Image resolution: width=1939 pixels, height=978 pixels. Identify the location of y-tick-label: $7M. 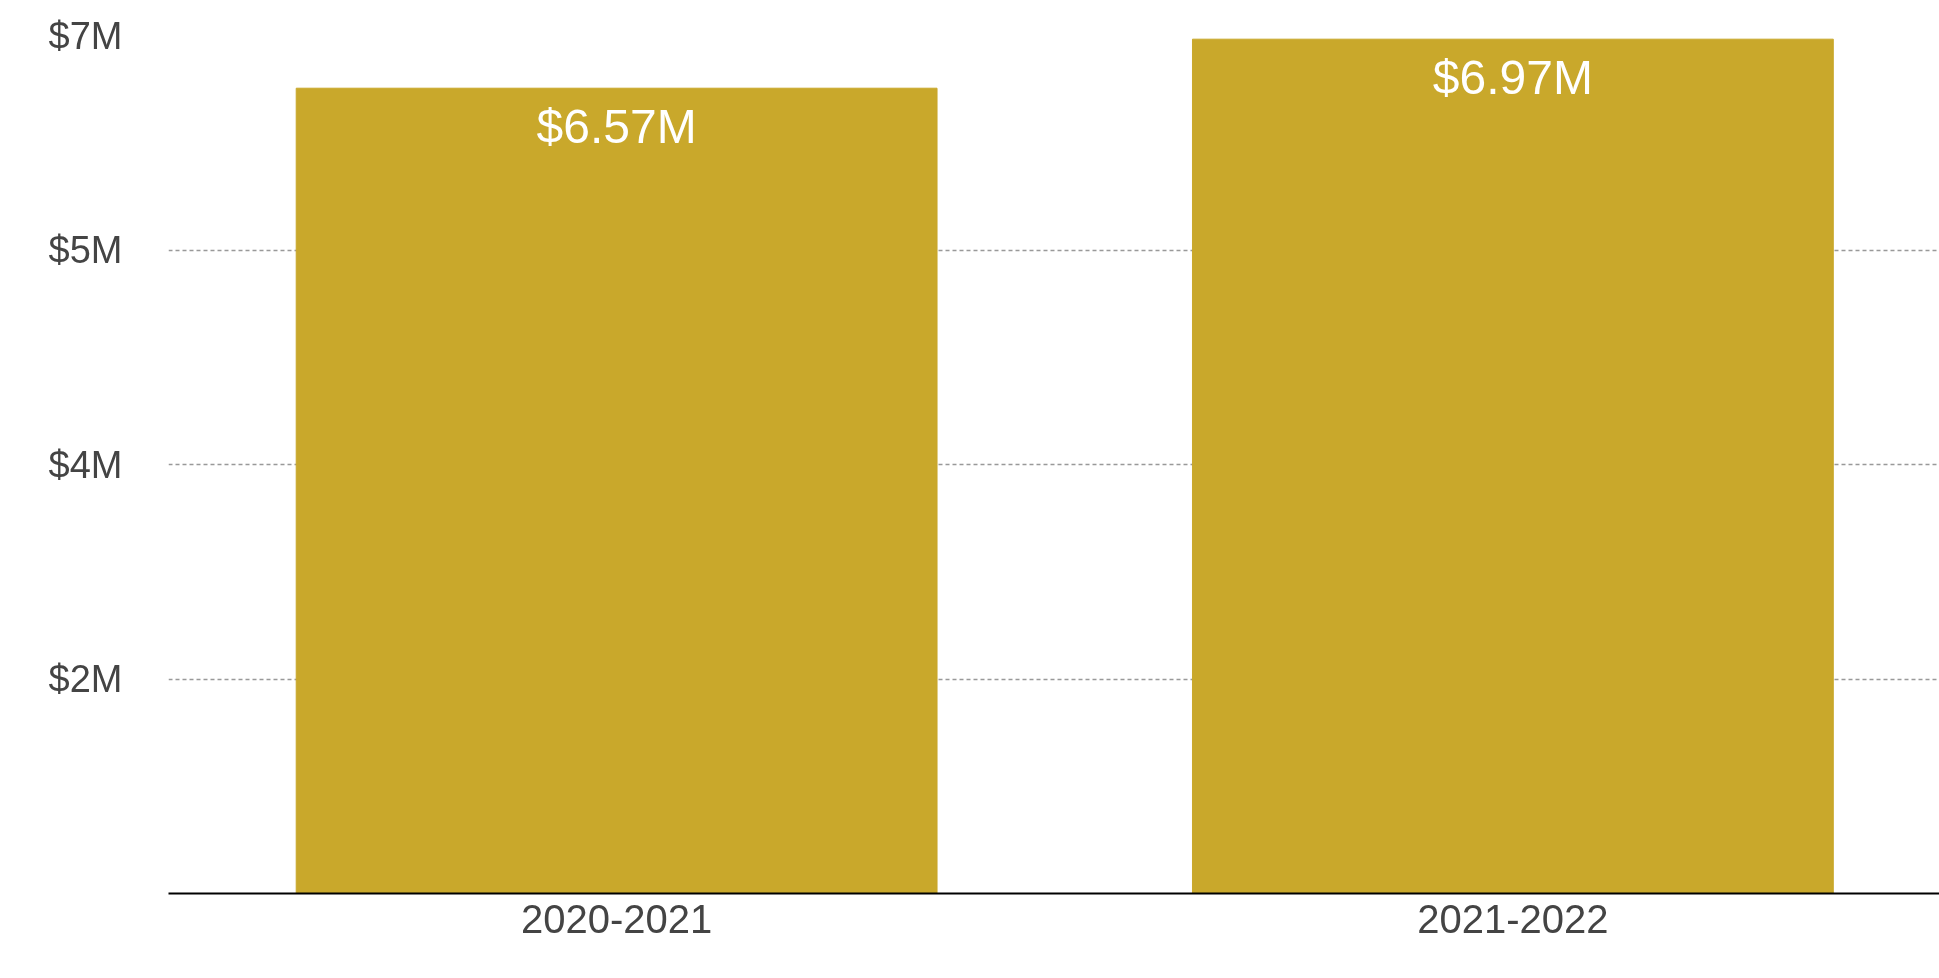
(85, 35).